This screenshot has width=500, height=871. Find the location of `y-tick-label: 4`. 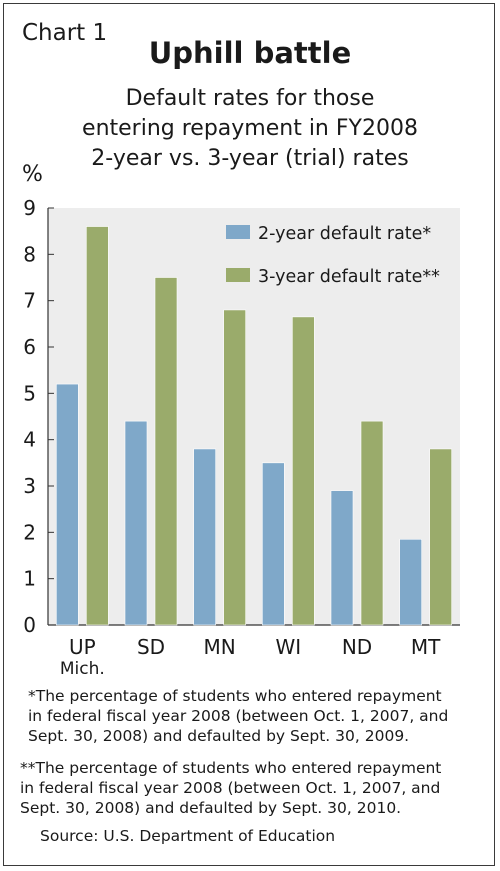

y-tick-label: 4 is located at coordinates (29, 440).